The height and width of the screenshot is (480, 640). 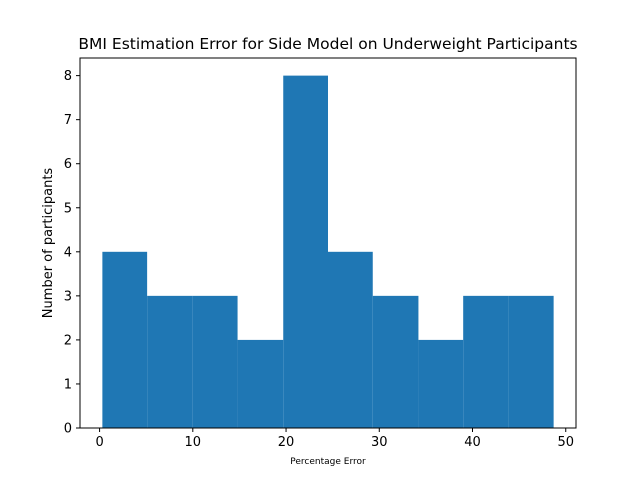 What do you see at coordinates (68, 252) in the screenshot?
I see `y-tick-label-4: 4` at bounding box center [68, 252].